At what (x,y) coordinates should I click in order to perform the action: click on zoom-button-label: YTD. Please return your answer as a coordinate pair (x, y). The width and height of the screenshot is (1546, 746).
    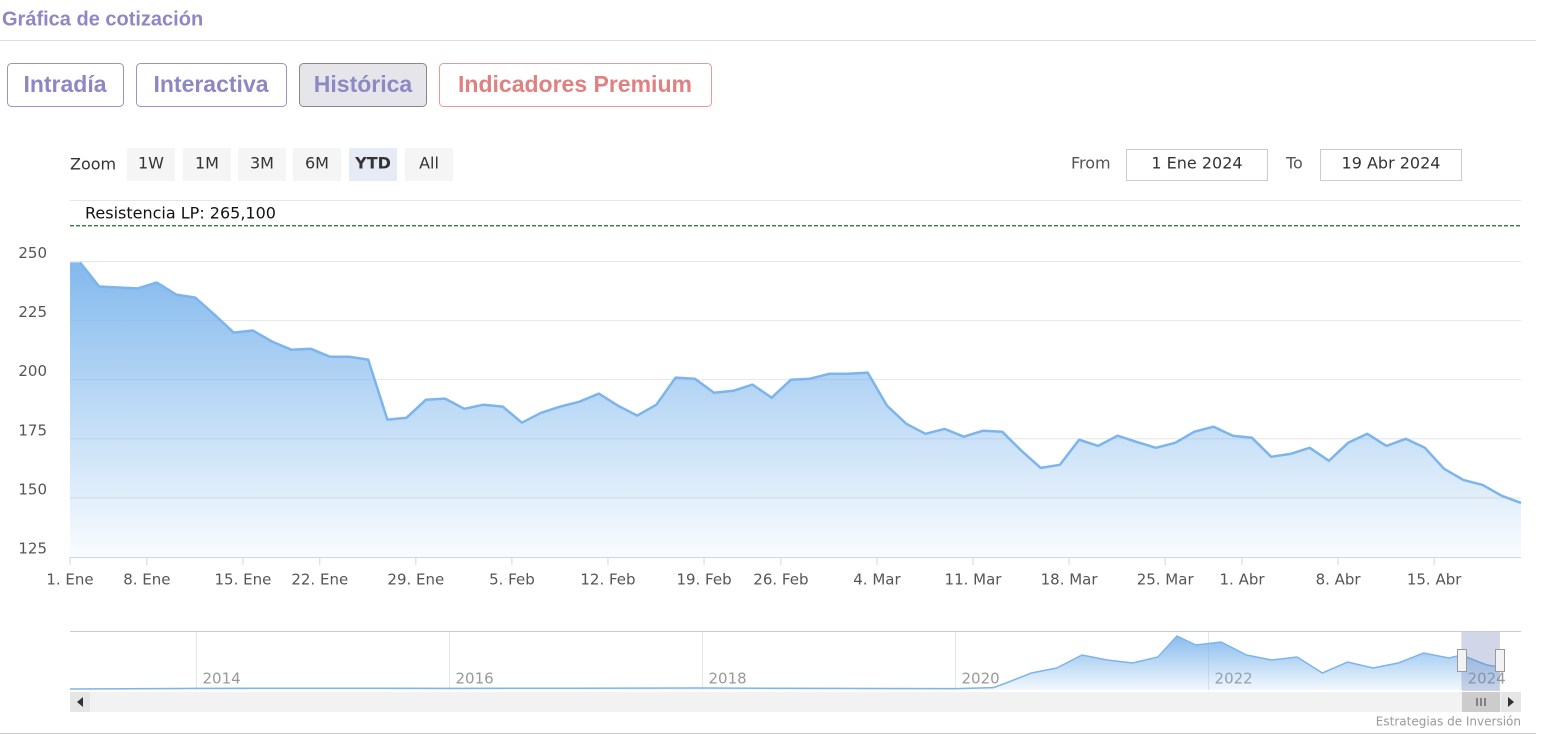
    Looking at the image, I should click on (372, 163).